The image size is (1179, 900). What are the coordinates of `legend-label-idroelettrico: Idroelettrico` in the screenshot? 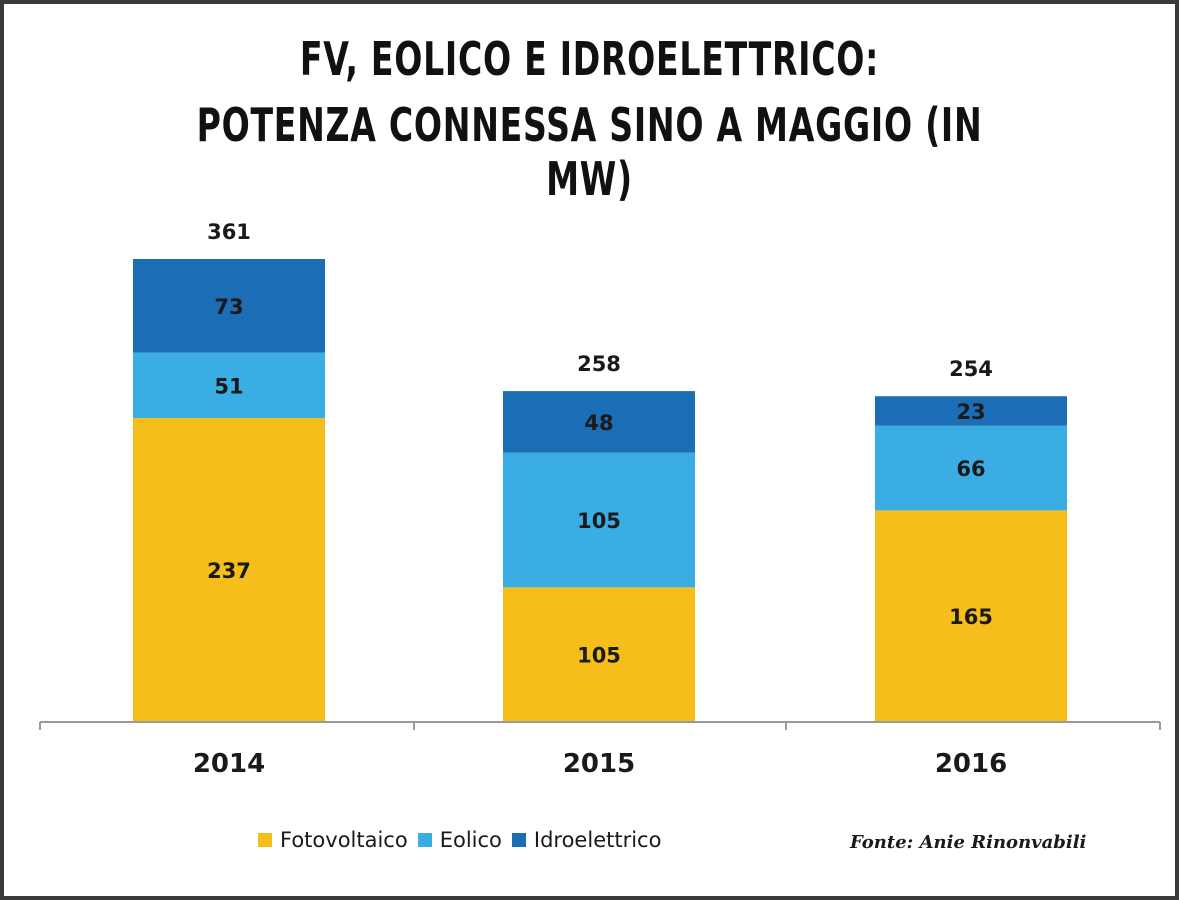 It's located at (597, 840).